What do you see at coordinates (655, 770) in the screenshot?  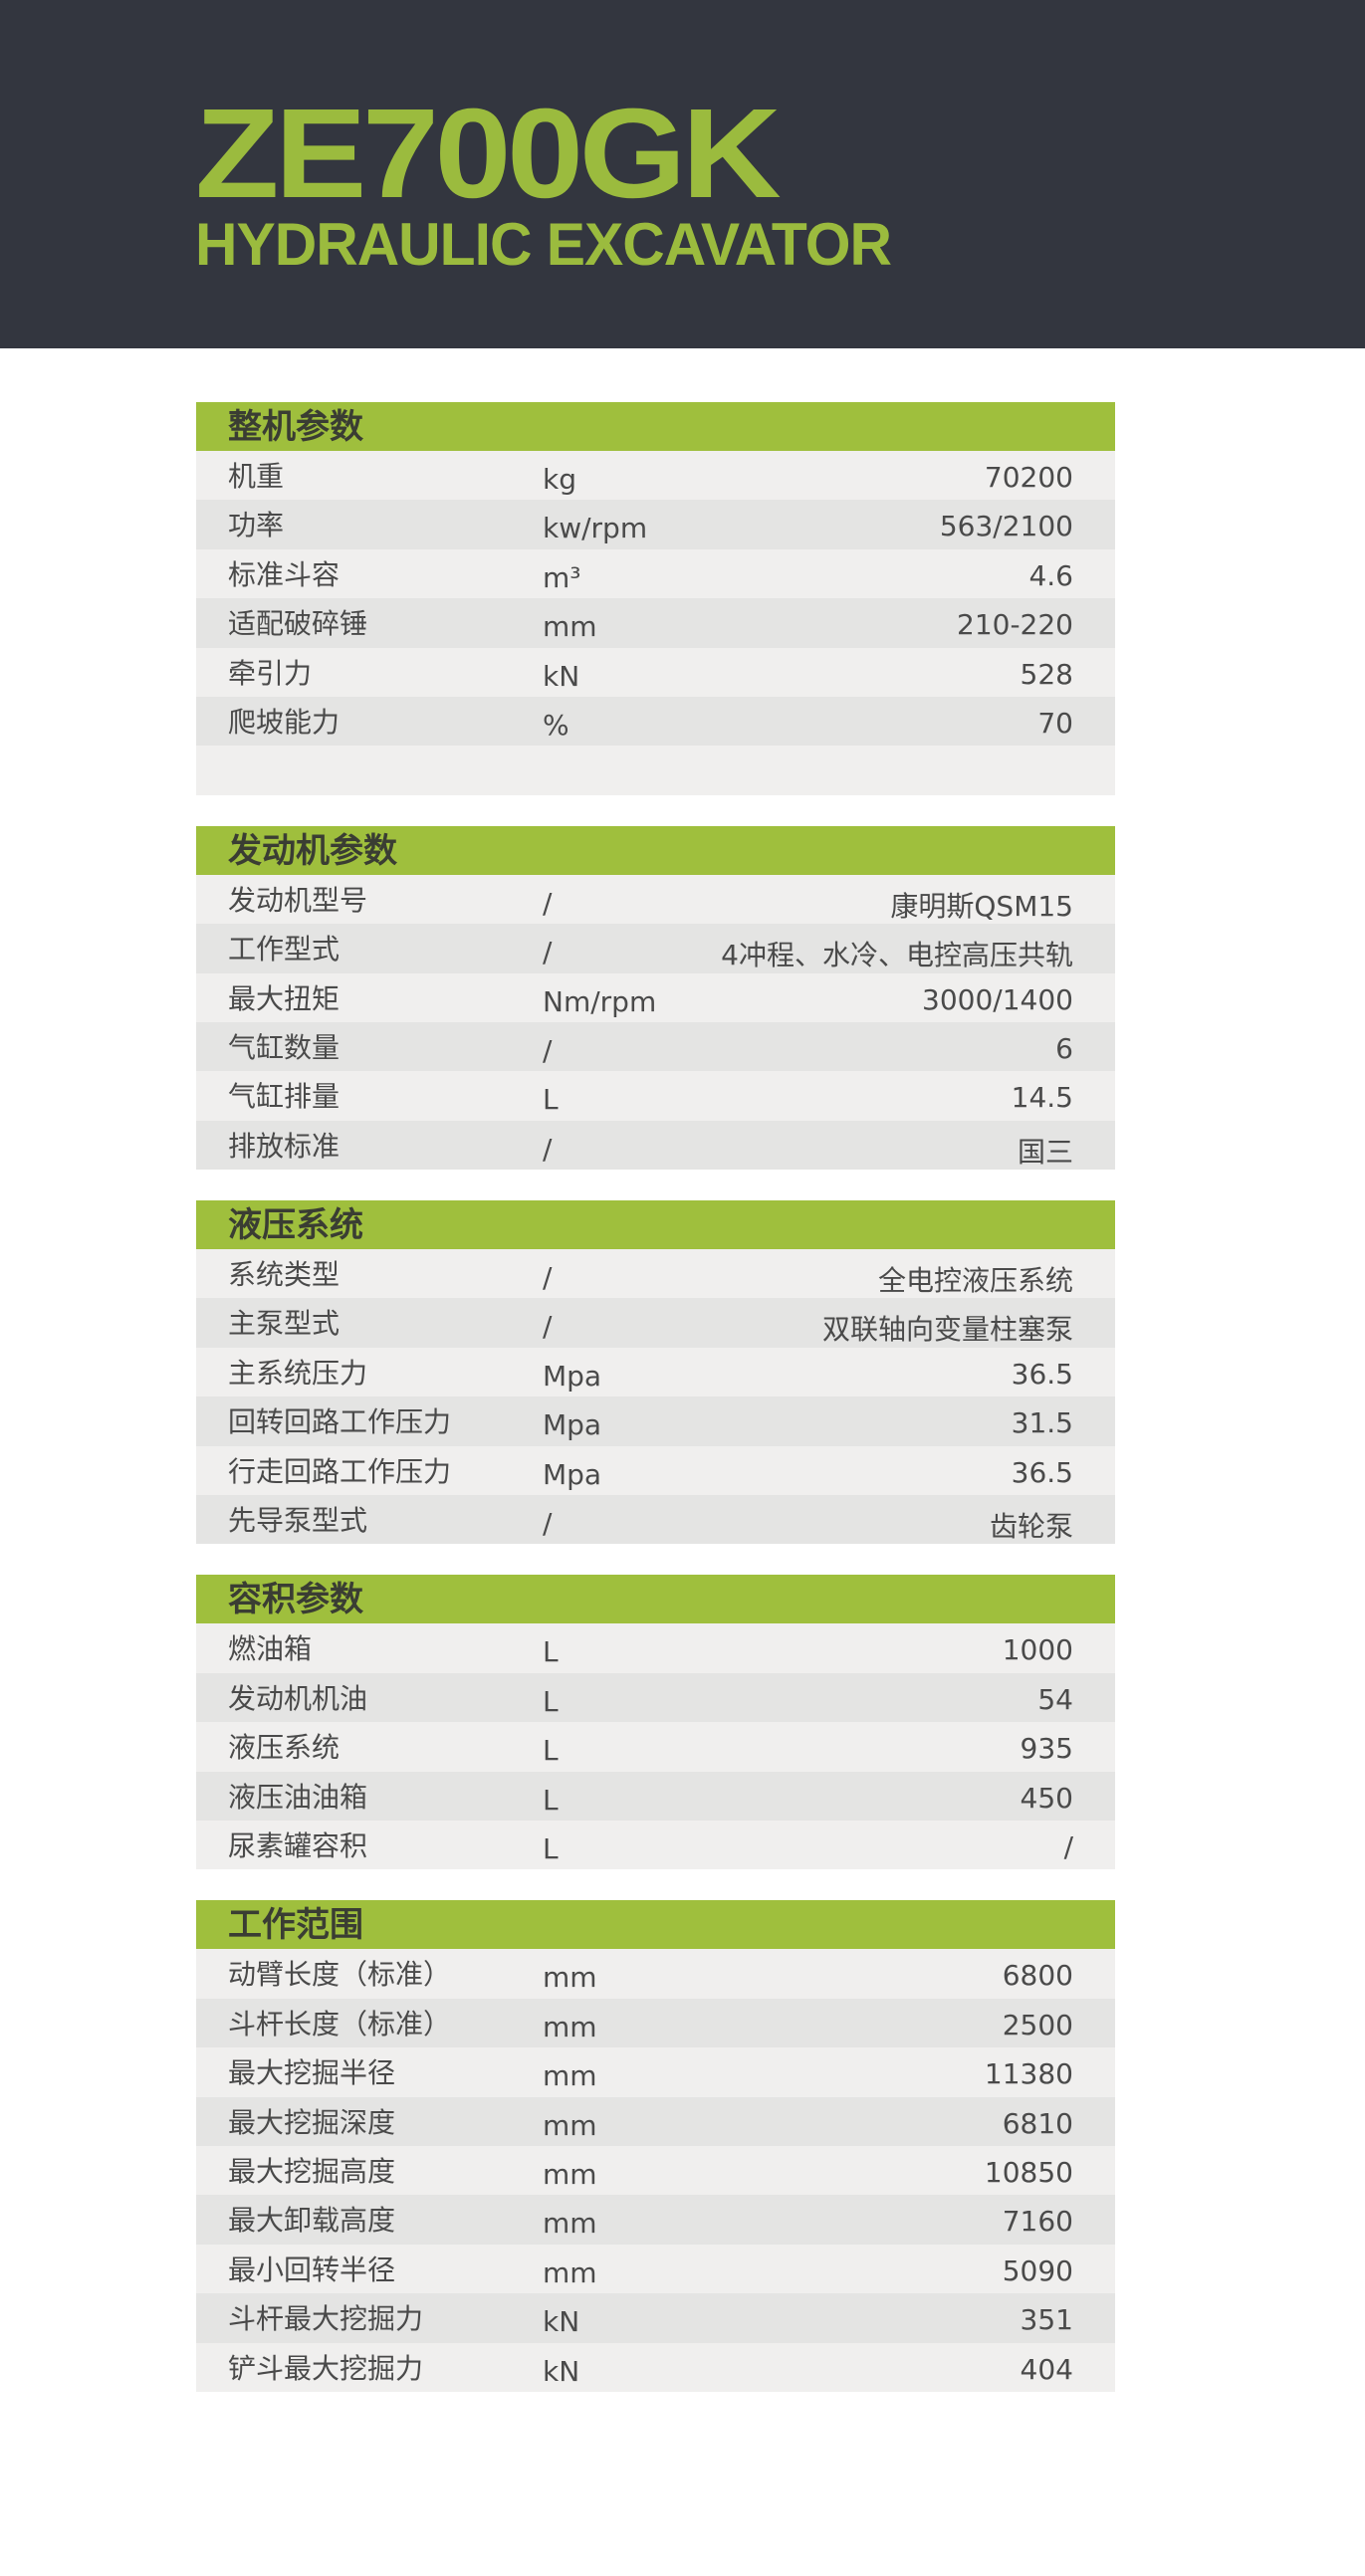 I see `spec-row-empty` at bounding box center [655, 770].